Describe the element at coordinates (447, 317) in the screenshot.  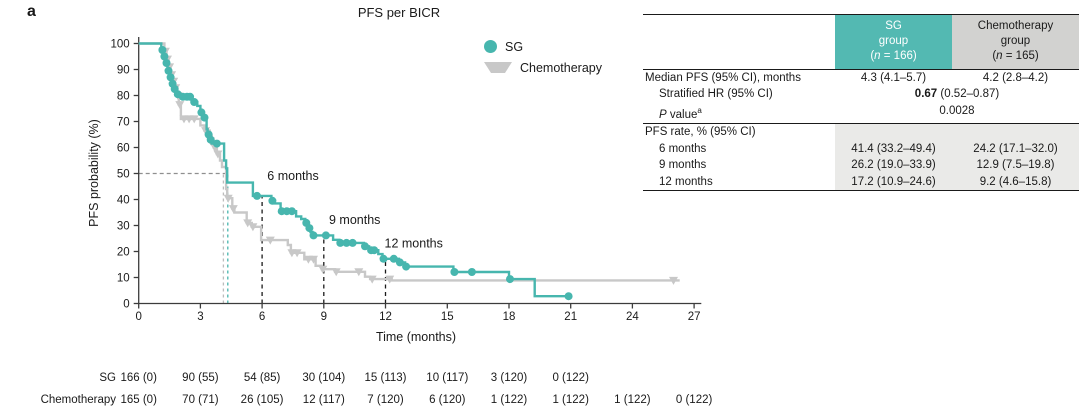
I see `svg-text: 15` at that location.